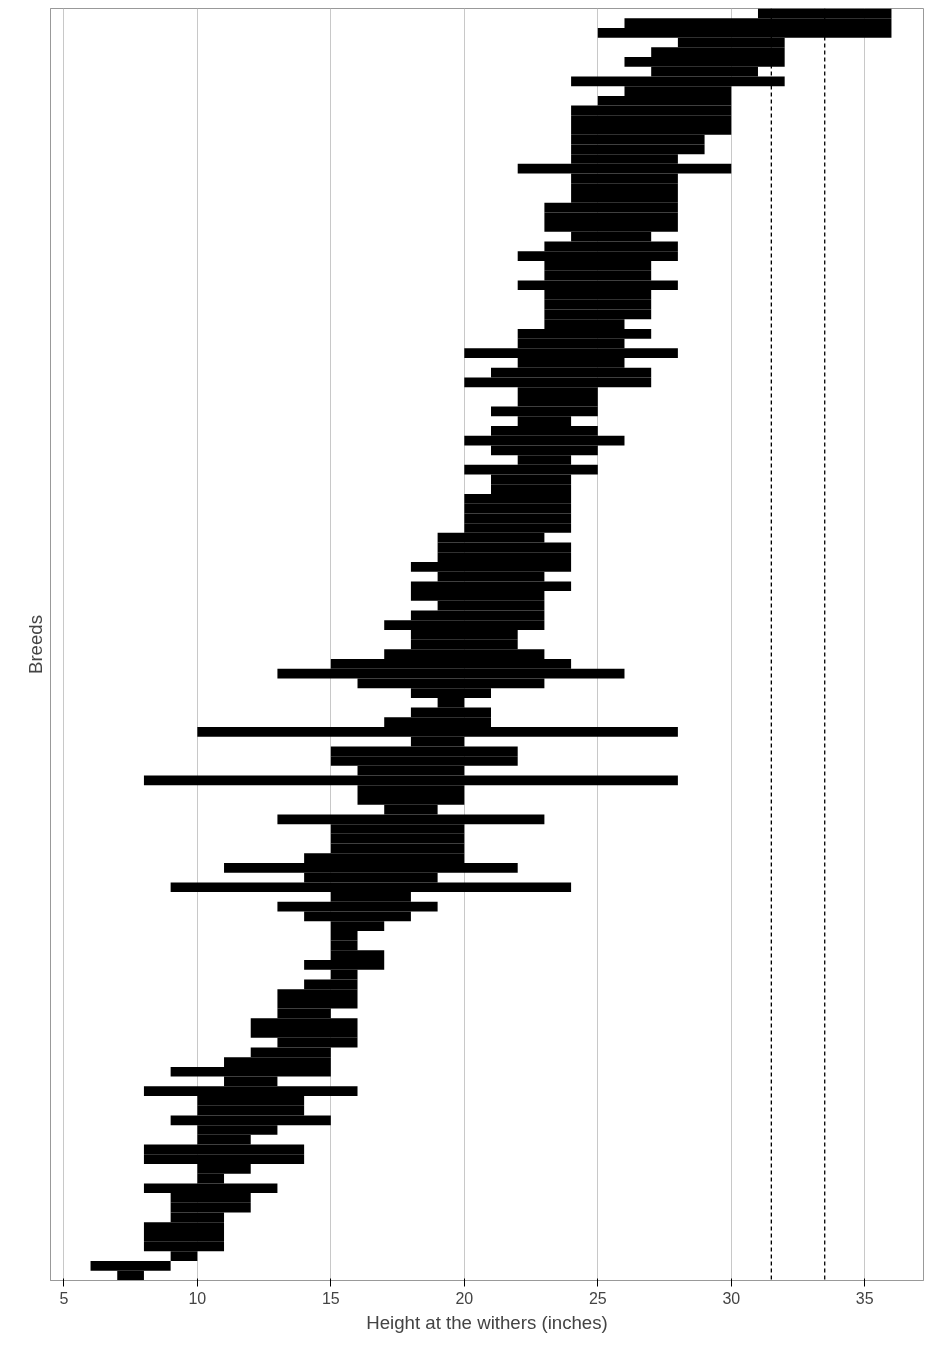 The width and height of the screenshot is (935, 1351). Describe the element at coordinates (864, 1298) in the screenshot. I see `x-tick-label: 35` at that location.